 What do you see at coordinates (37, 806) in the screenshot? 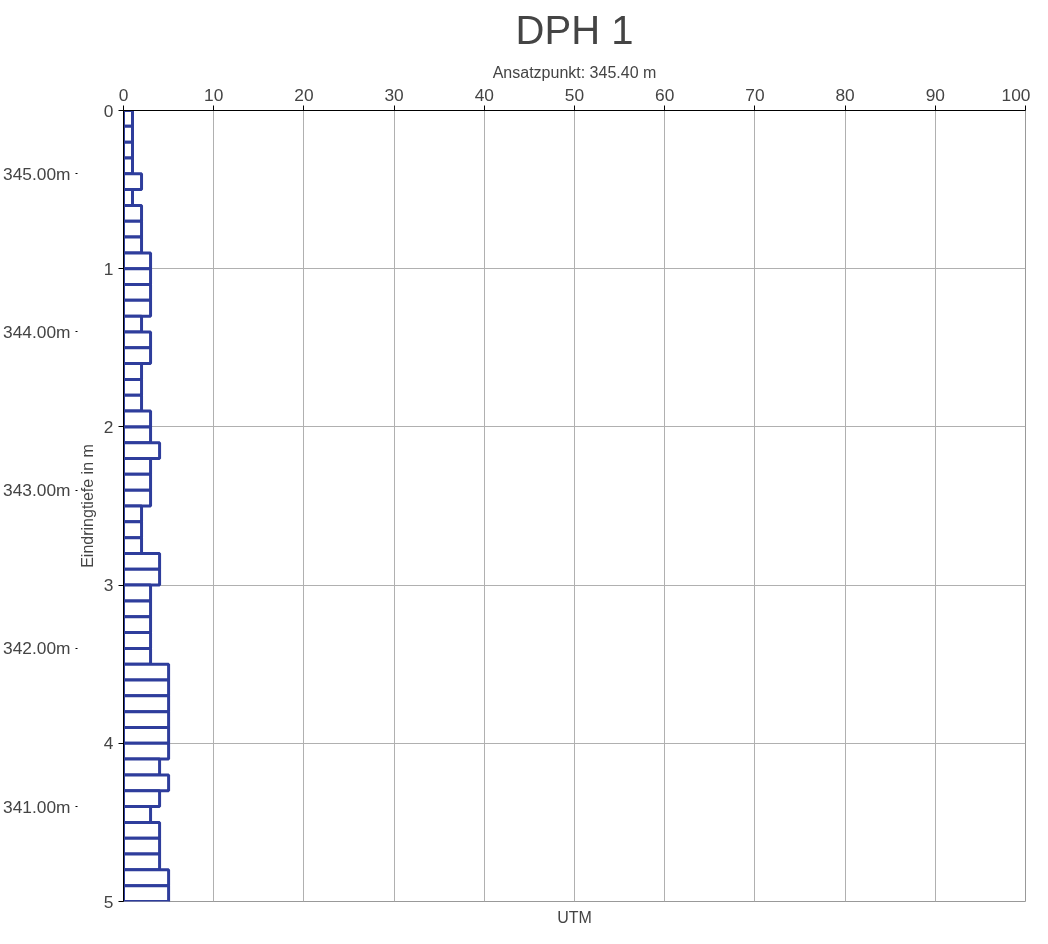
I see `y2-tick-label: 341.00m` at bounding box center [37, 806].